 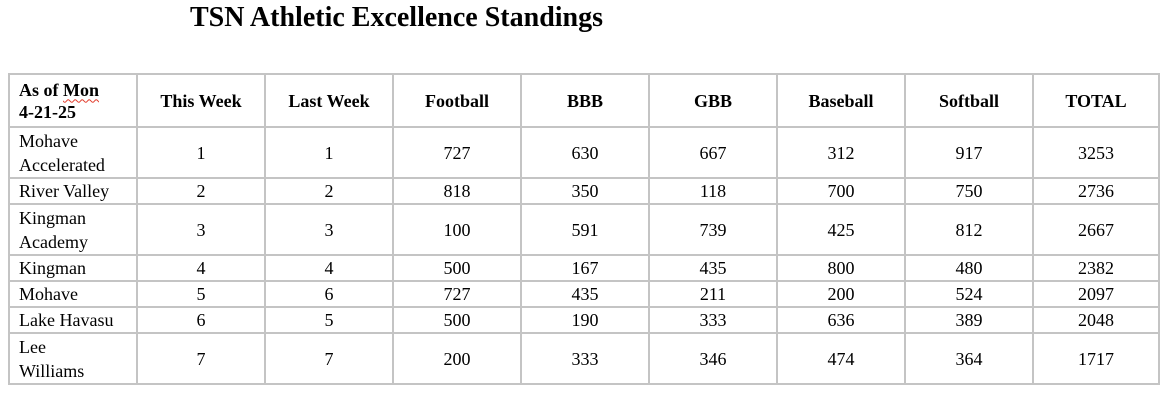 I want to click on school-name-line: Lee, so click(x=32, y=346).